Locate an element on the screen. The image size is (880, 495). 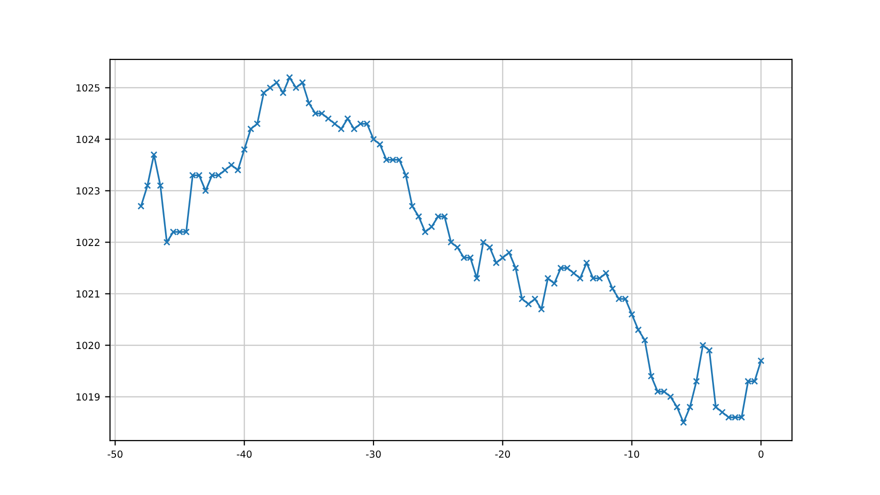
y-tick-label: 1025 is located at coordinates (88, 88).